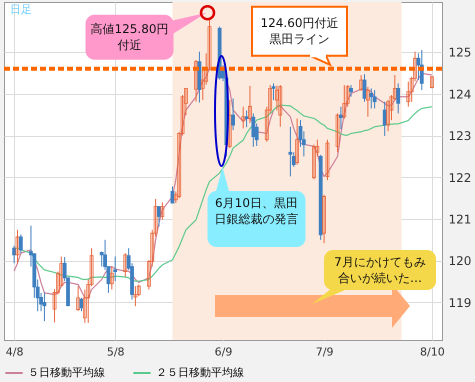  Describe the element at coordinates (66, 372) in the screenshot. I see `legend-label: ５日移動平均線` at that location.